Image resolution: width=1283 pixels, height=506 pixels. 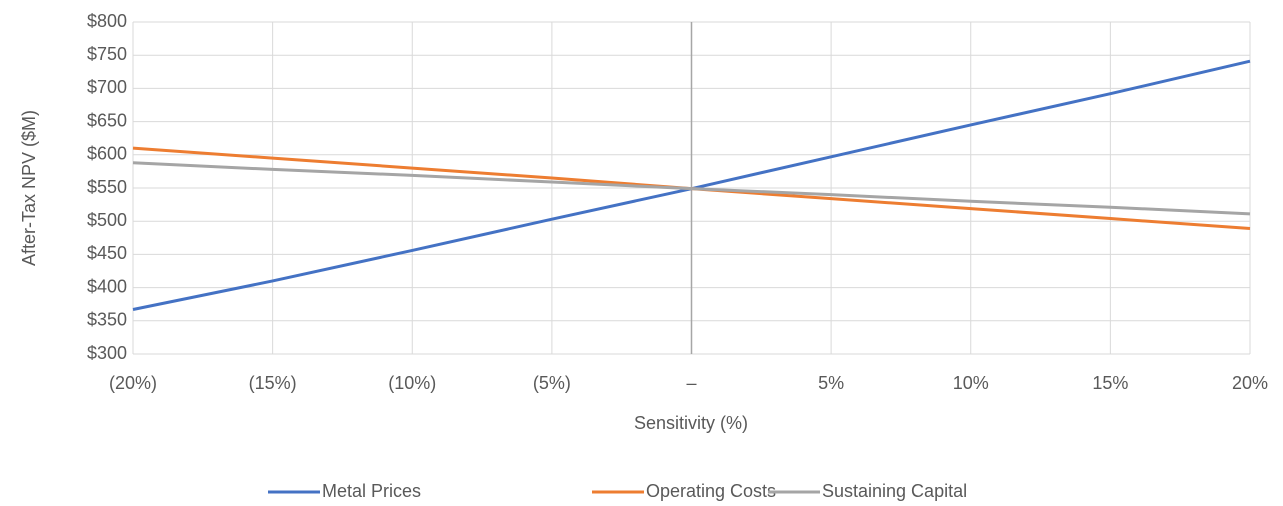 I want to click on x-tick-label: (10%), so click(x=412, y=383).